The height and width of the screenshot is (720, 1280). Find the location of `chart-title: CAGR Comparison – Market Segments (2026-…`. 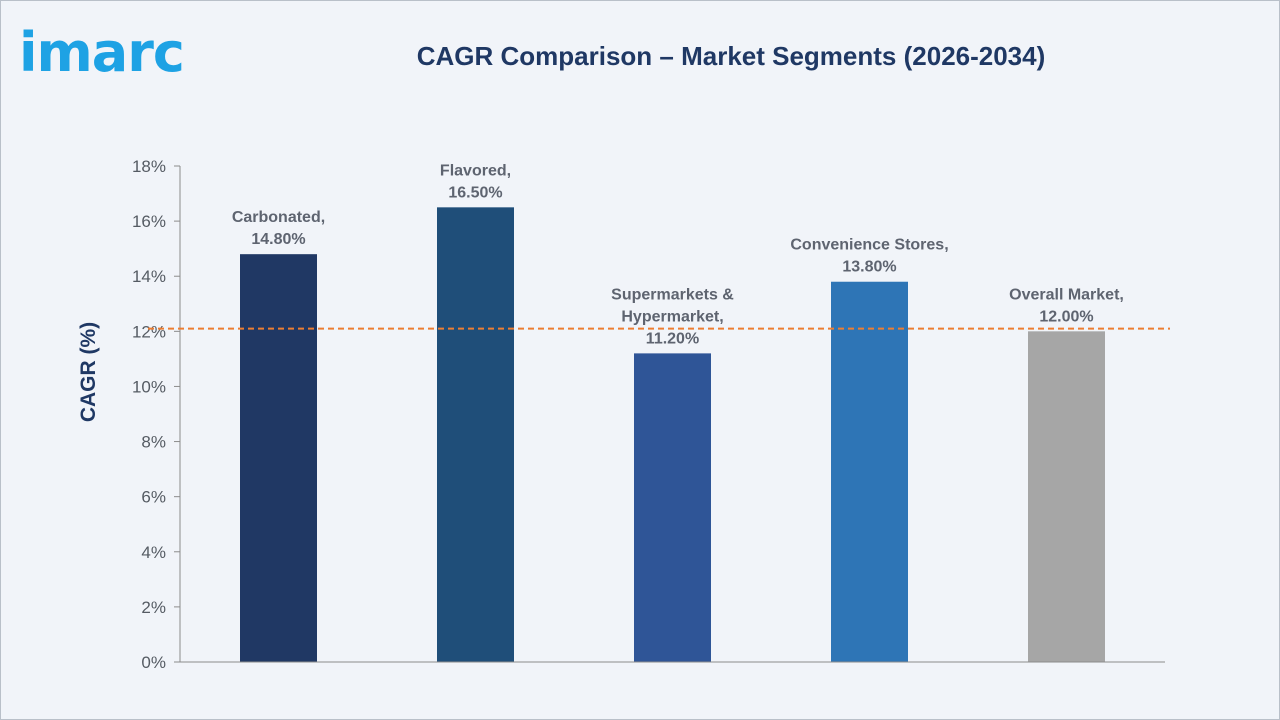

chart-title: CAGR Comparison – Market Segments (2026-… is located at coordinates (731, 56).